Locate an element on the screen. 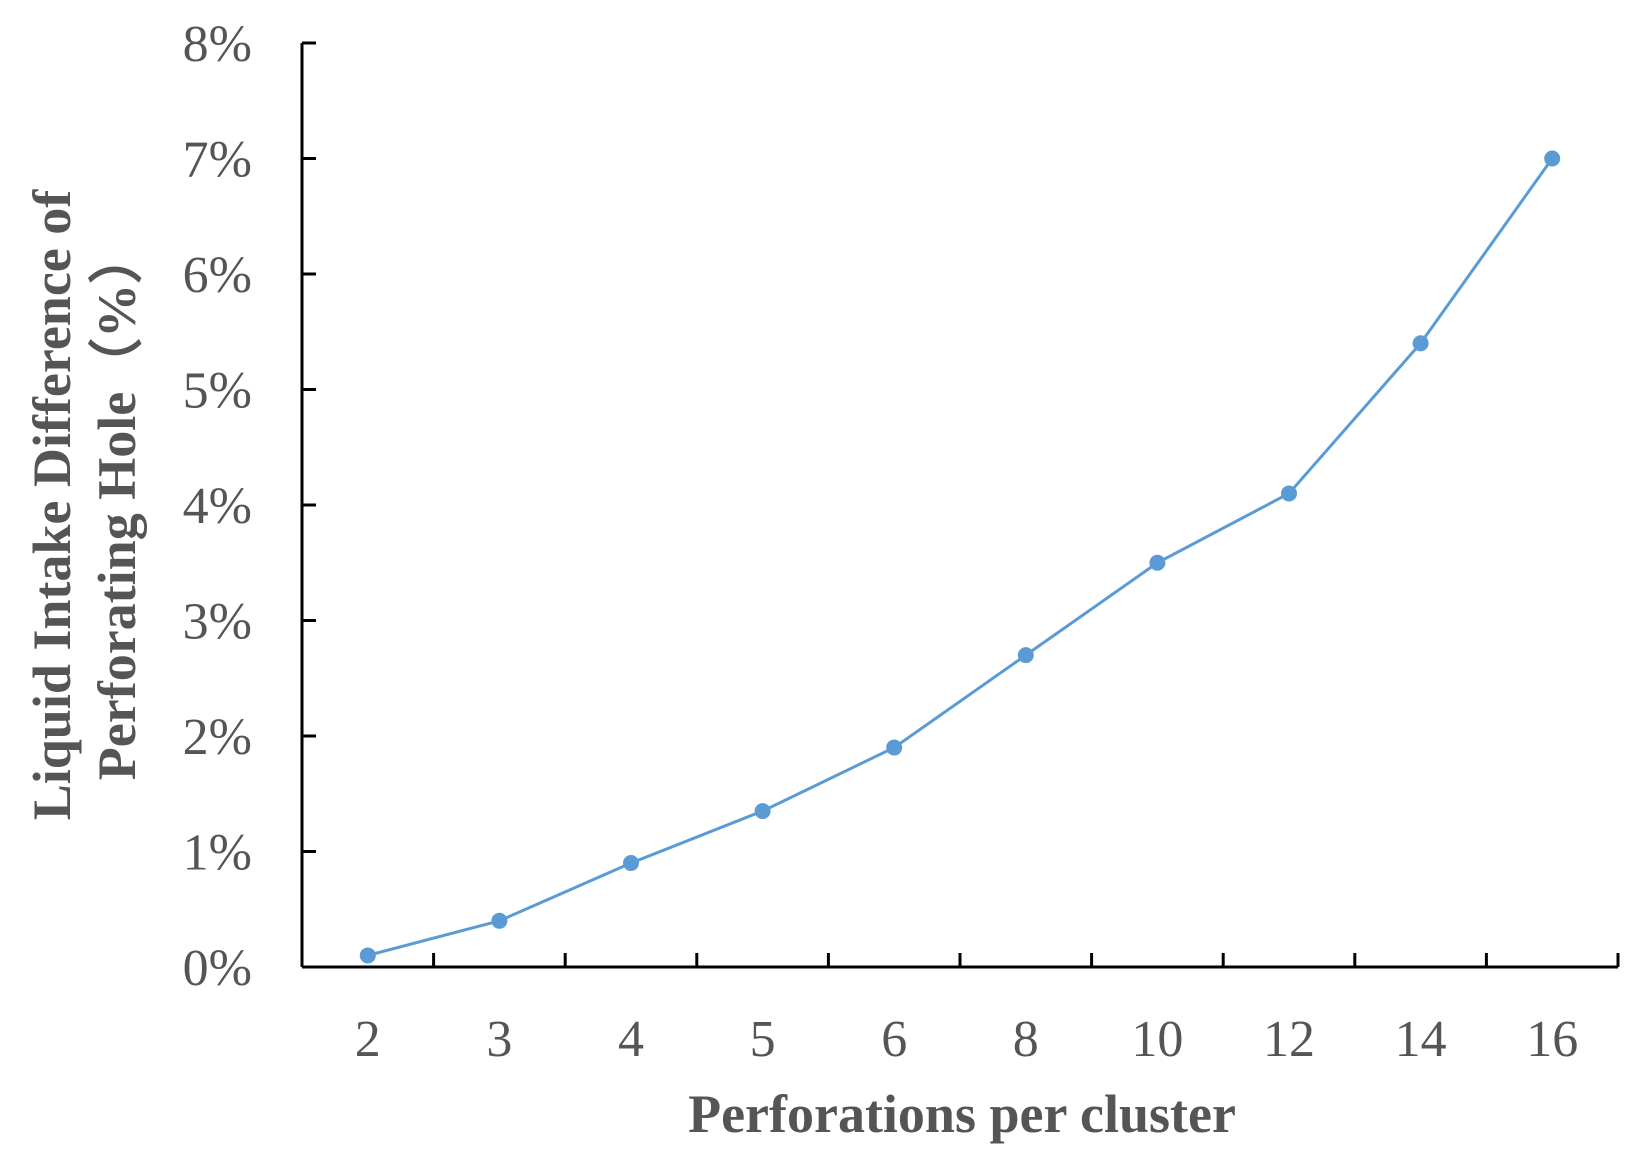 The width and height of the screenshot is (1640, 1154). x-tick-label: 8 is located at coordinates (1026, 1039).